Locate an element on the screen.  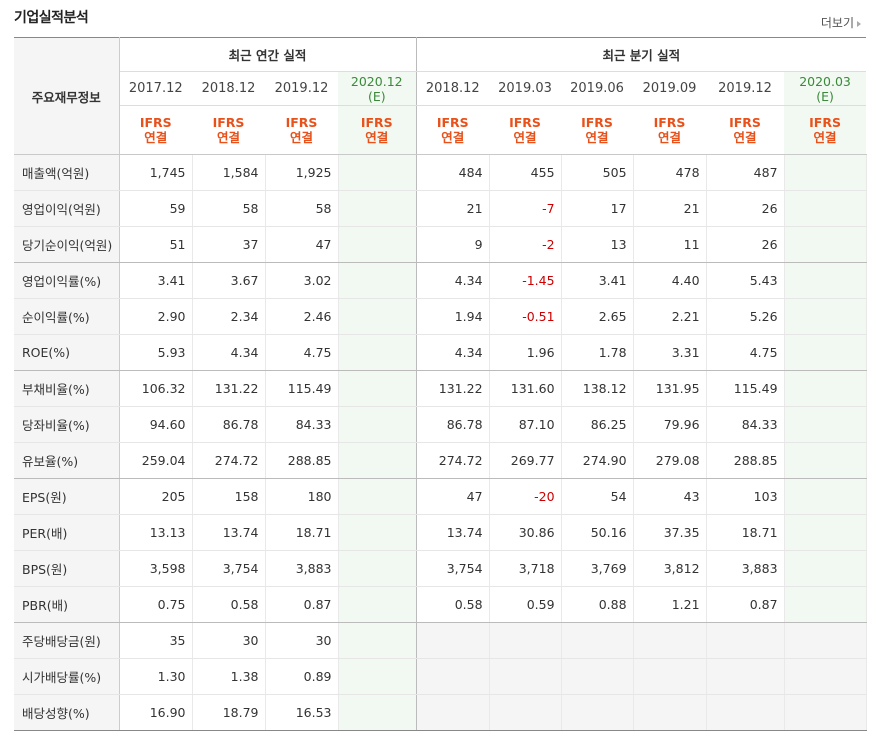
value-cell: 37.35 is located at coordinates (670, 532).